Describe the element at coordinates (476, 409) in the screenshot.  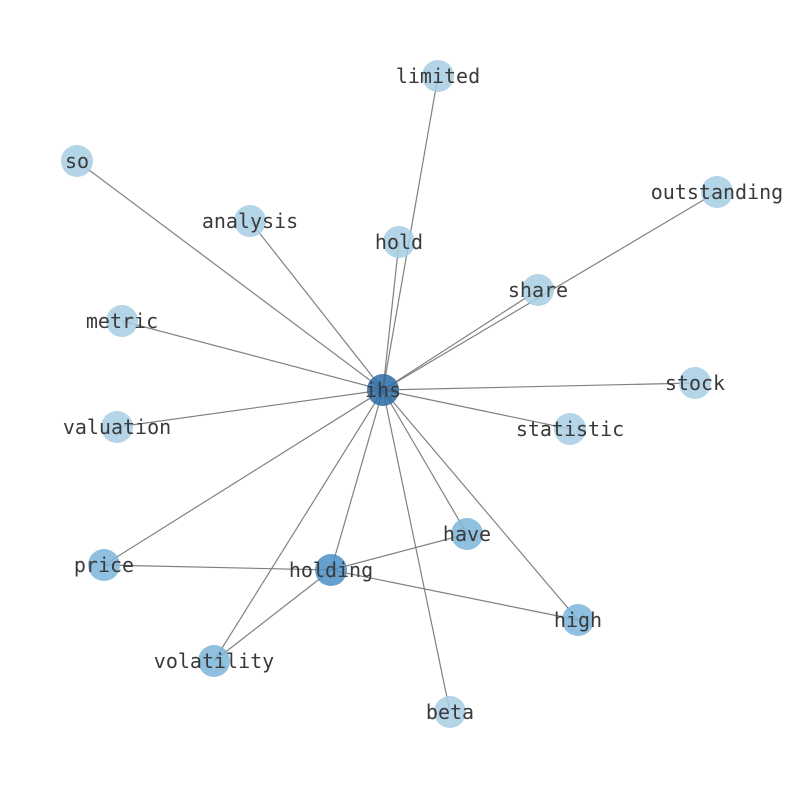
I see `edge-ihs-statistic` at that location.